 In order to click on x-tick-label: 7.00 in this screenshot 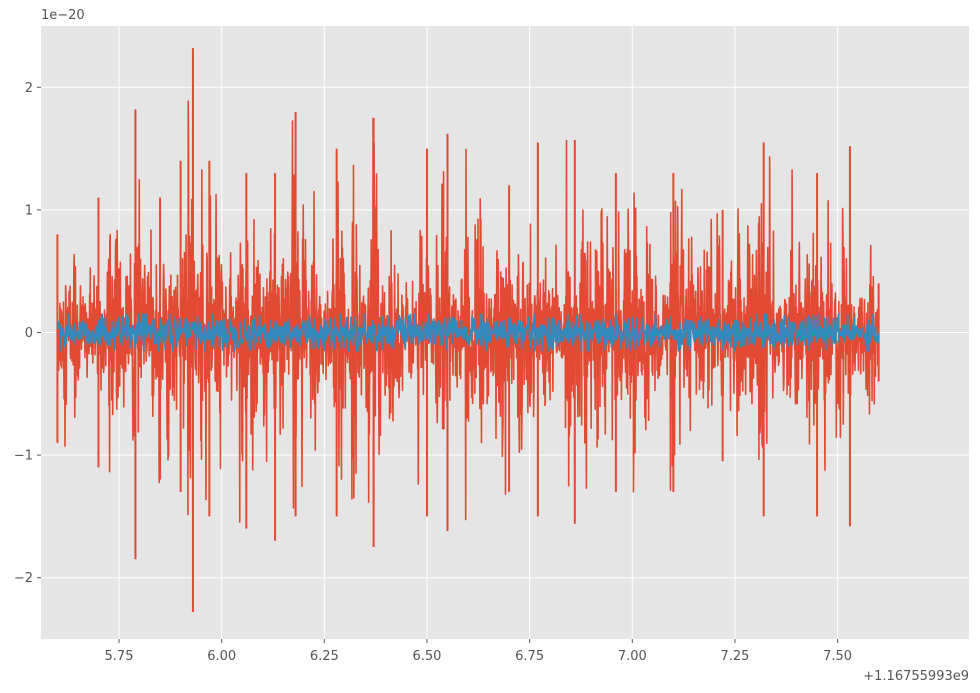, I will do `click(632, 656)`.